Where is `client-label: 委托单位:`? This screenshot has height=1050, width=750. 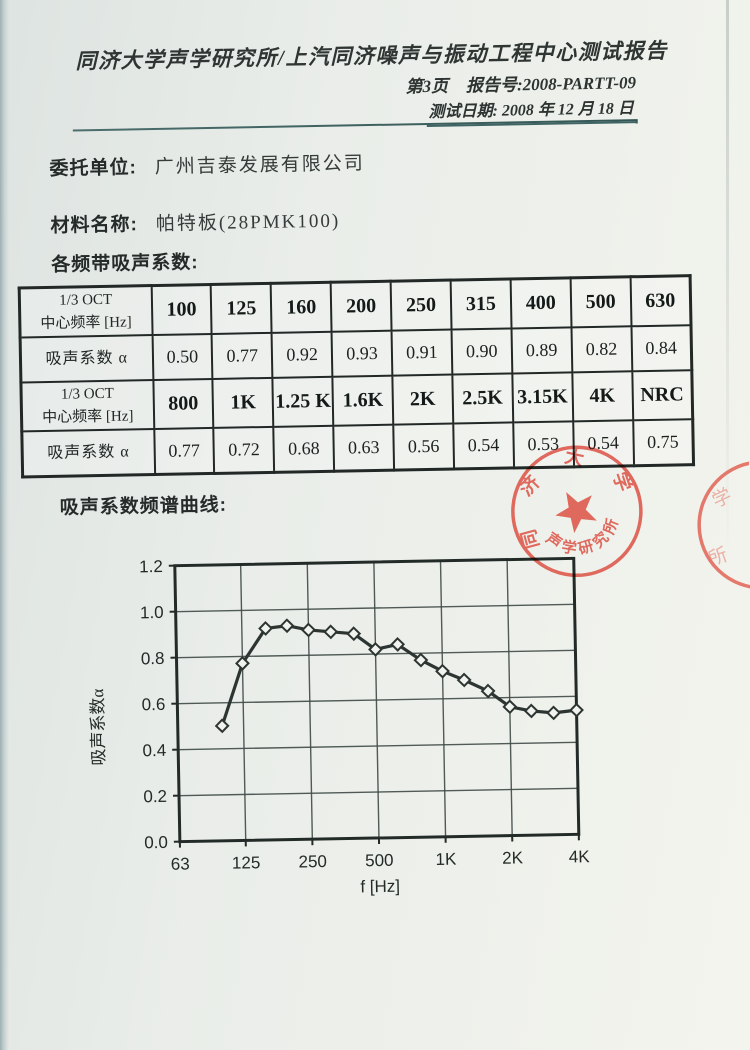
client-label: 委托单位: is located at coordinates (93, 168).